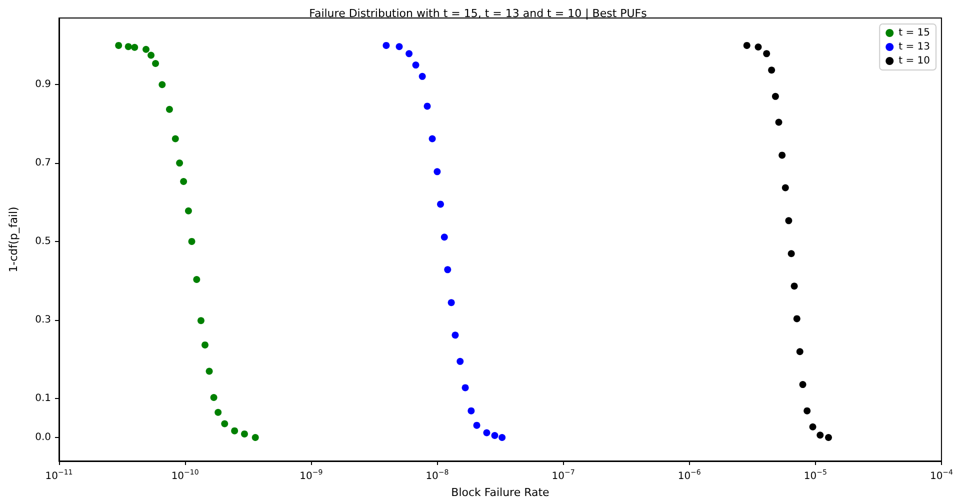 The height and width of the screenshot is (503, 956). What do you see at coordinates (914, 33) in the screenshot?
I see `legend-label: t = 15` at bounding box center [914, 33].